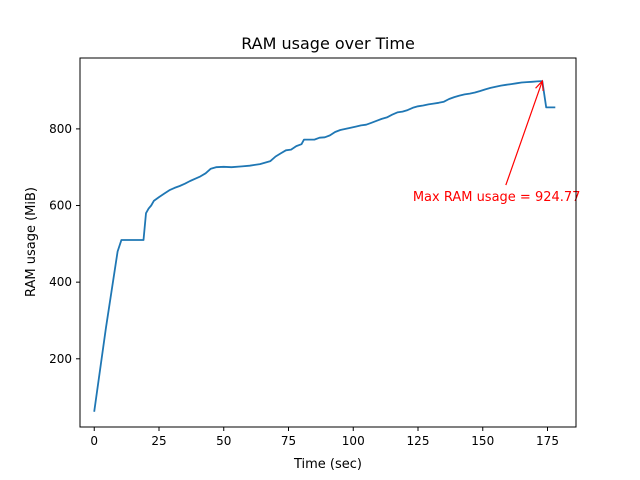 The height and width of the screenshot is (480, 640). What do you see at coordinates (31, 242) in the screenshot?
I see `y-axis-label: RAM usage (MiB)` at bounding box center [31, 242].